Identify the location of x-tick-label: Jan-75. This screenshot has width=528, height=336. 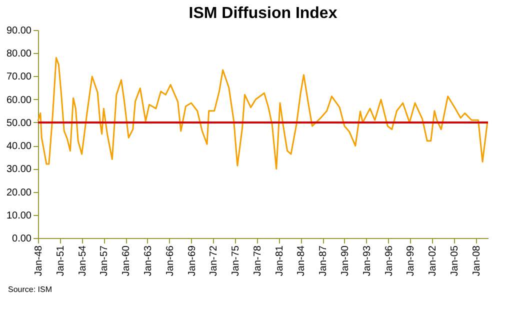
(236, 260).